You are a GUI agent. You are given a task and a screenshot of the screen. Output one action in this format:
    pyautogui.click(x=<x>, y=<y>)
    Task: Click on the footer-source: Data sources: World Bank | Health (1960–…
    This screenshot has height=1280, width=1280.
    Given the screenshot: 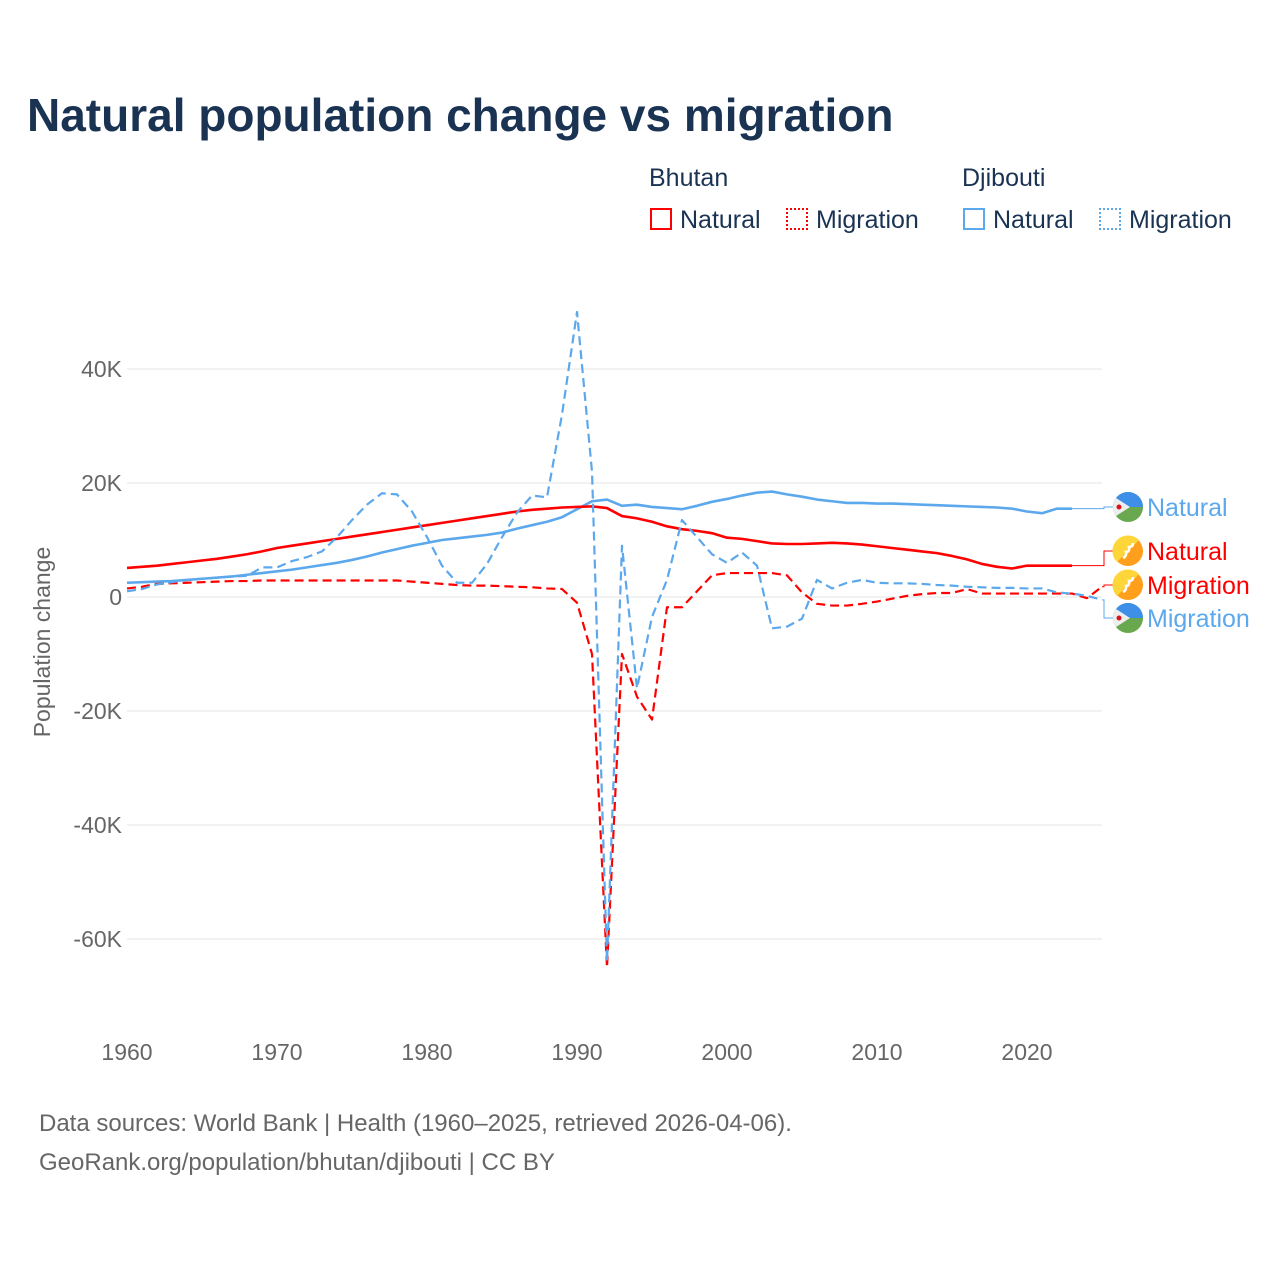 What is the action you would take?
    pyautogui.click(x=415, y=1123)
    